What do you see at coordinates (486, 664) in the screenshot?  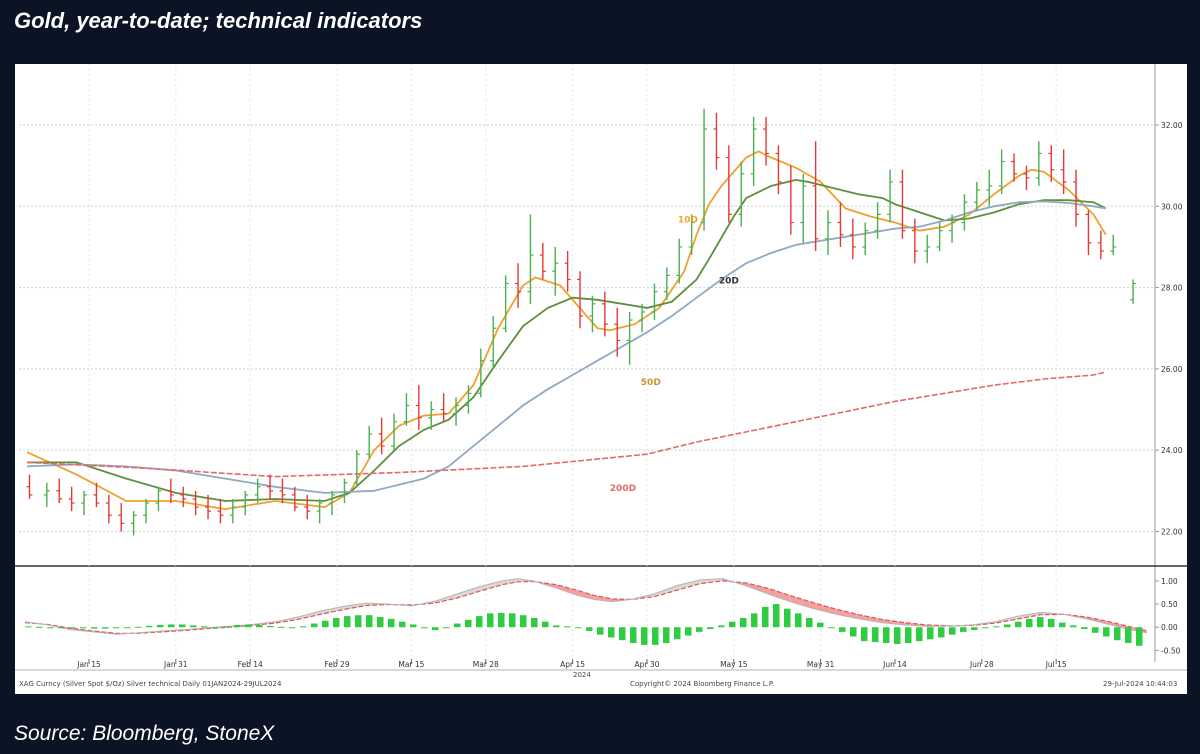 I see `x-tick-label: Mar 28` at bounding box center [486, 664].